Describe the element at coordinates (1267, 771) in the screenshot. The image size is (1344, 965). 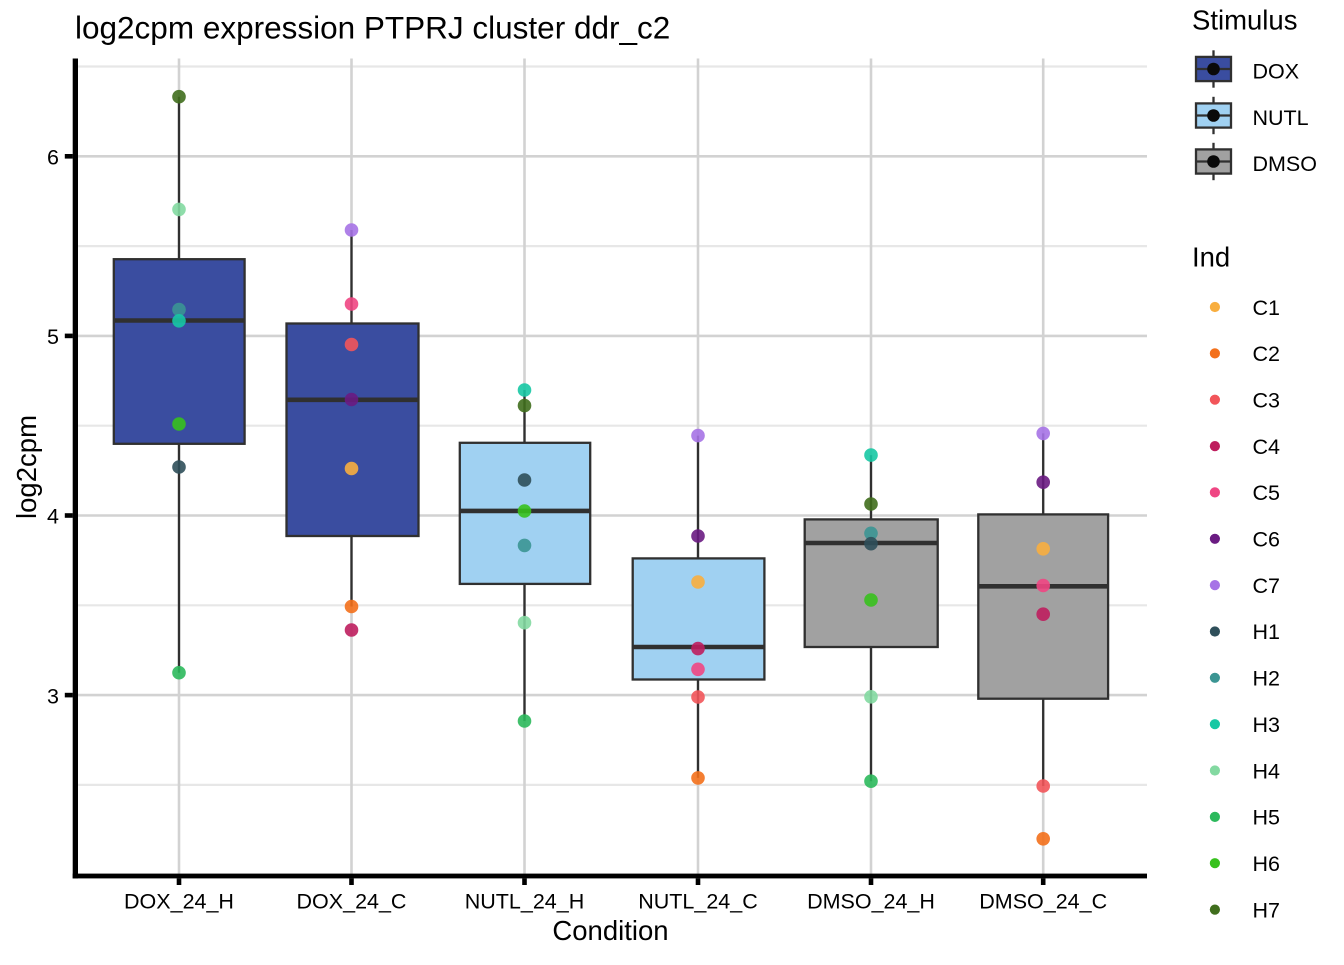
I see `svg-text: H4` at that location.